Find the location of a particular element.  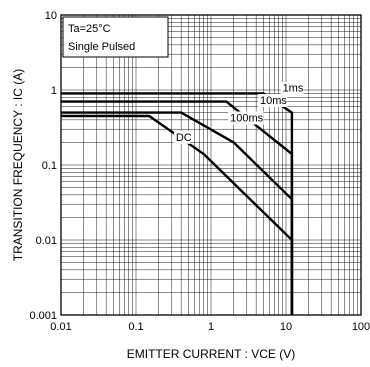

x-tick-label: 1 is located at coordinates (211, 327).